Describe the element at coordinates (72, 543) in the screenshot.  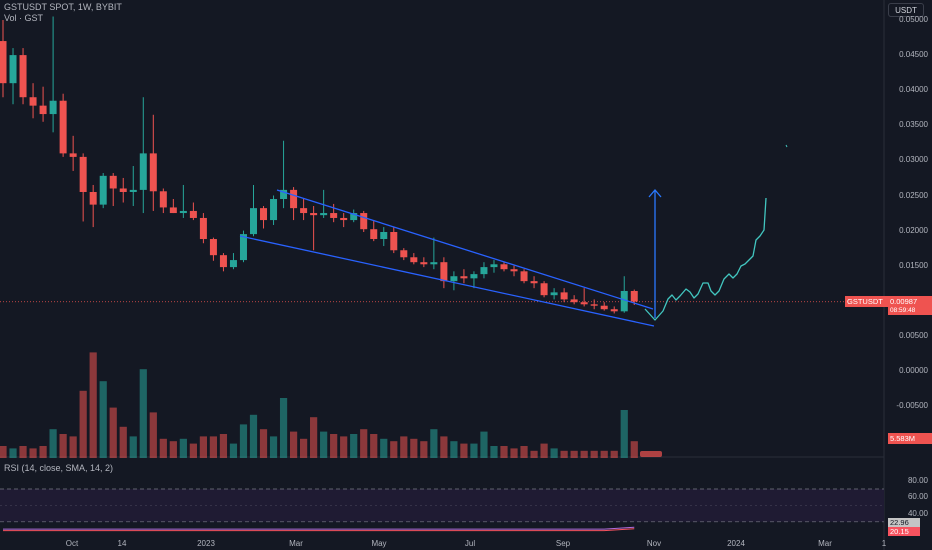
I see `time-axis-label: Oct` at that location.